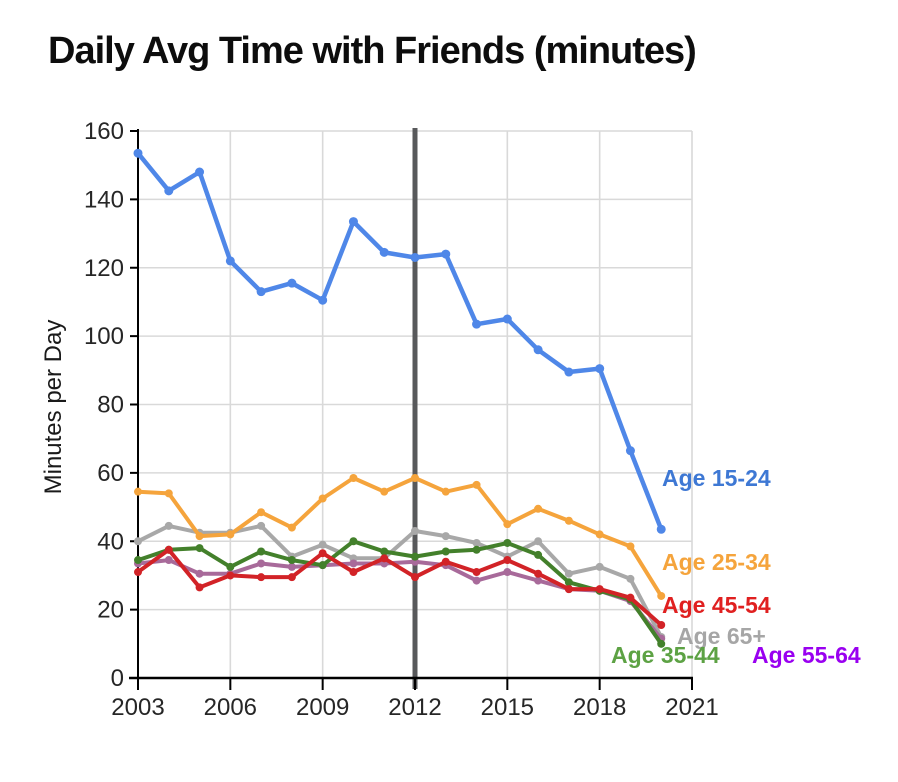 This screenshot has width=898, height=782. What do you see at coordinates (716, 478) in the screenshot?
I see `series-label-age-15-24: Age 15-24` at bounding box center [716, 478].